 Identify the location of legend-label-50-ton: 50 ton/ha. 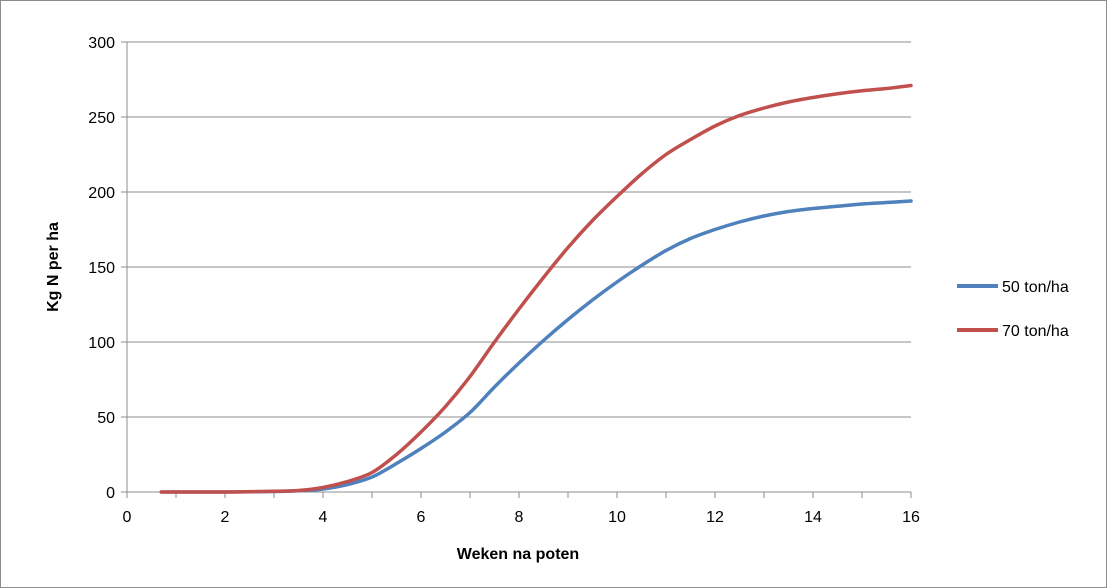
(1035, 287).